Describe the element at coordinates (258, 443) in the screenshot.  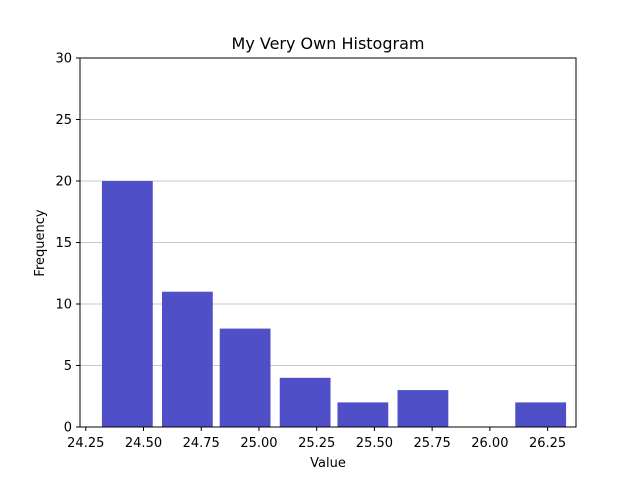
I see `x-tick-label: 25.00` at that location.